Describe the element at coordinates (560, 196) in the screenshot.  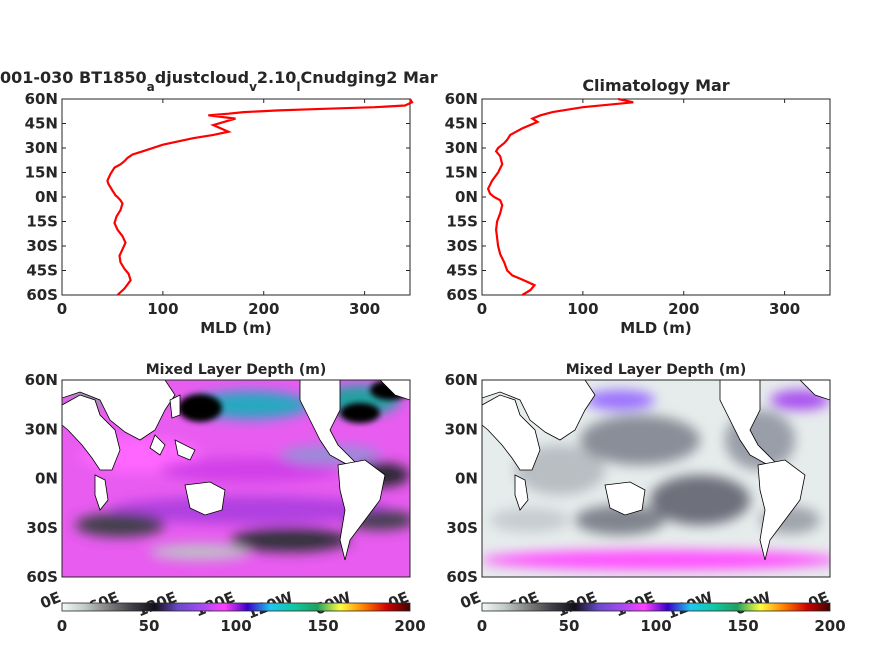
I see `profile-right-line` at that location.